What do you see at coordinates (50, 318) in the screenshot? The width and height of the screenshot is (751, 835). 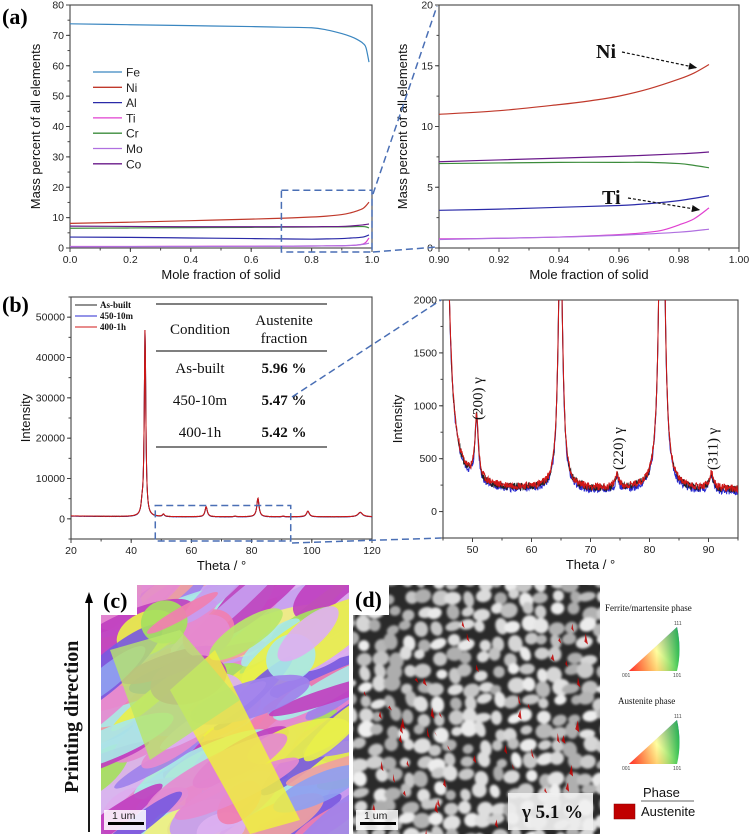 I see `y-tick-label: 50000` at bounding box center [50, 318].